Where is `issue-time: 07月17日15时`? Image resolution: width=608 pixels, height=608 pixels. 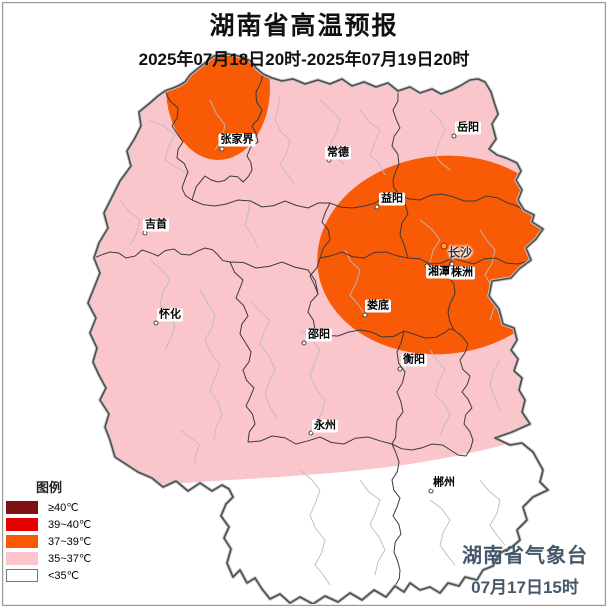 issue-time: 07月17日15时 is located at coordinates (525, 587).